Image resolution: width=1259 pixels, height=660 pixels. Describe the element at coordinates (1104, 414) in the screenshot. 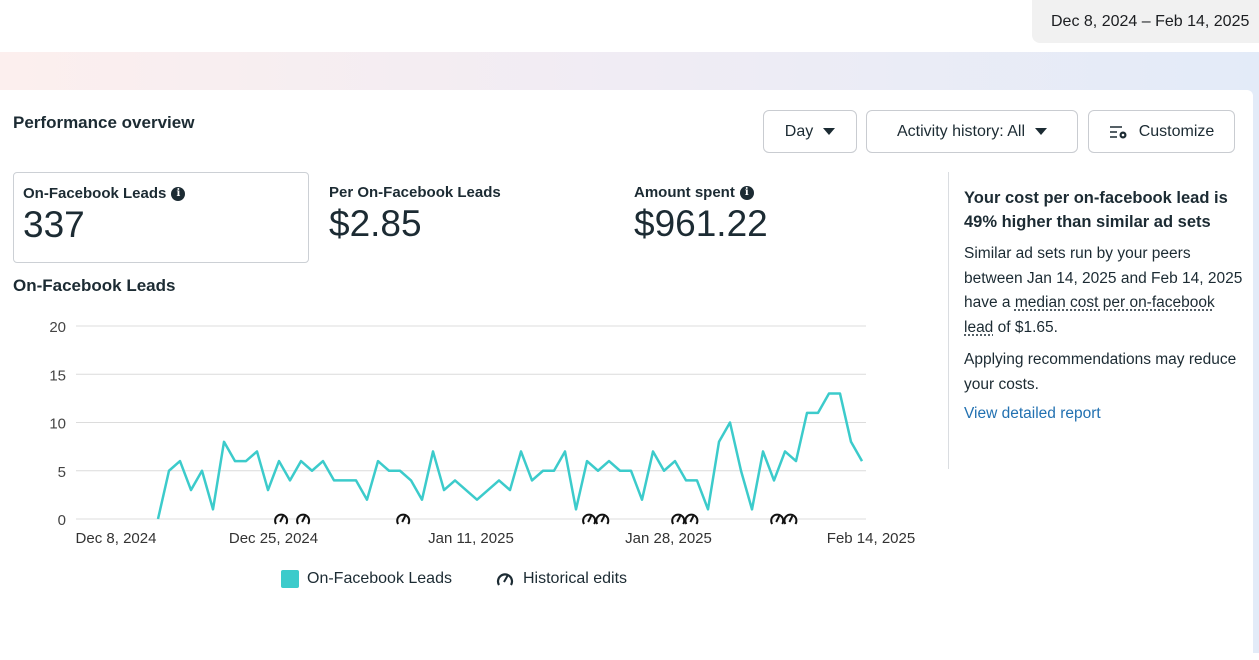

I see `view-detailed-report-link: View detailed report` at that location.